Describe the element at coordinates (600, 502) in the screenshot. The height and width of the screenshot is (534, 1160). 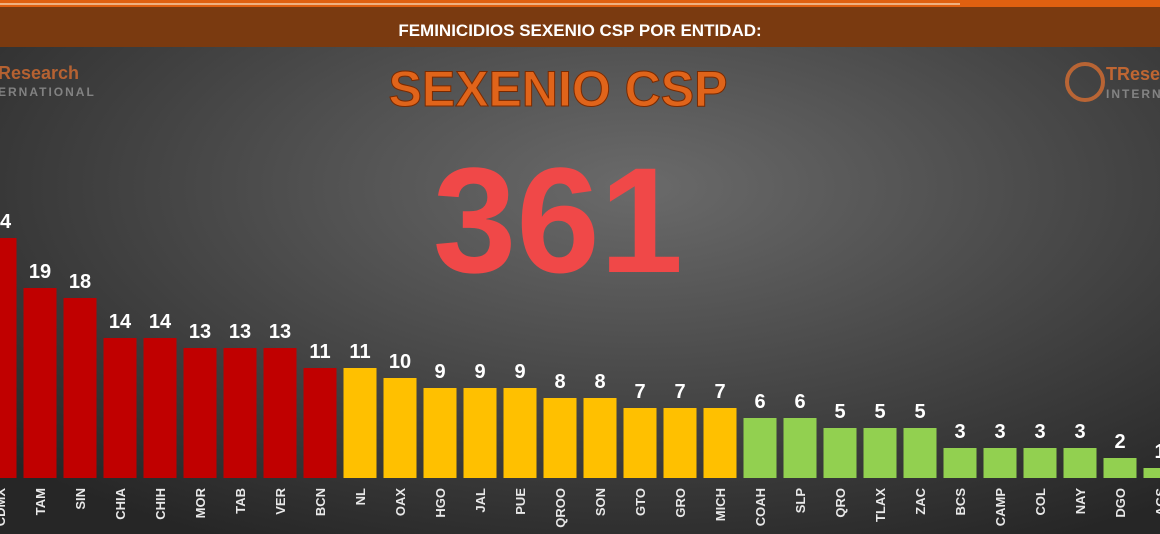
I see `x-tick-label: SON` at that location.